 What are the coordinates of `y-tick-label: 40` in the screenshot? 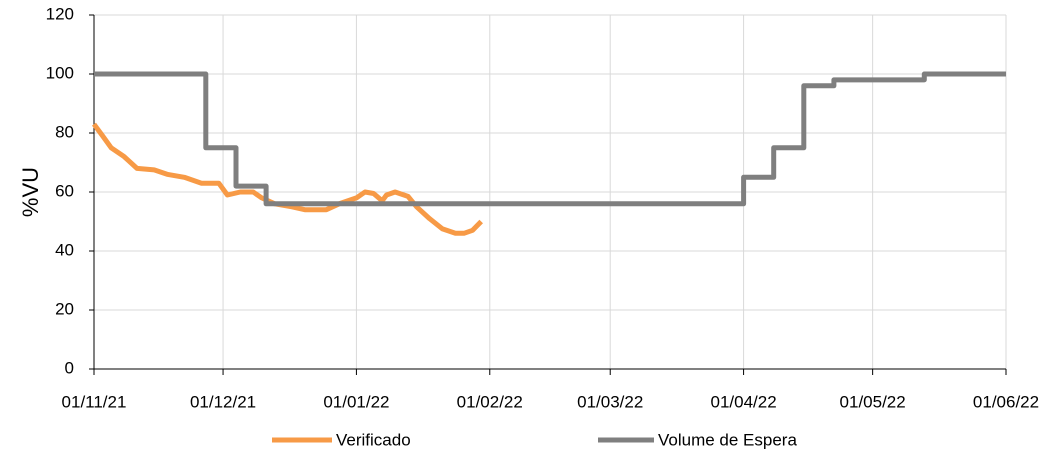 It's located at (64, 249).